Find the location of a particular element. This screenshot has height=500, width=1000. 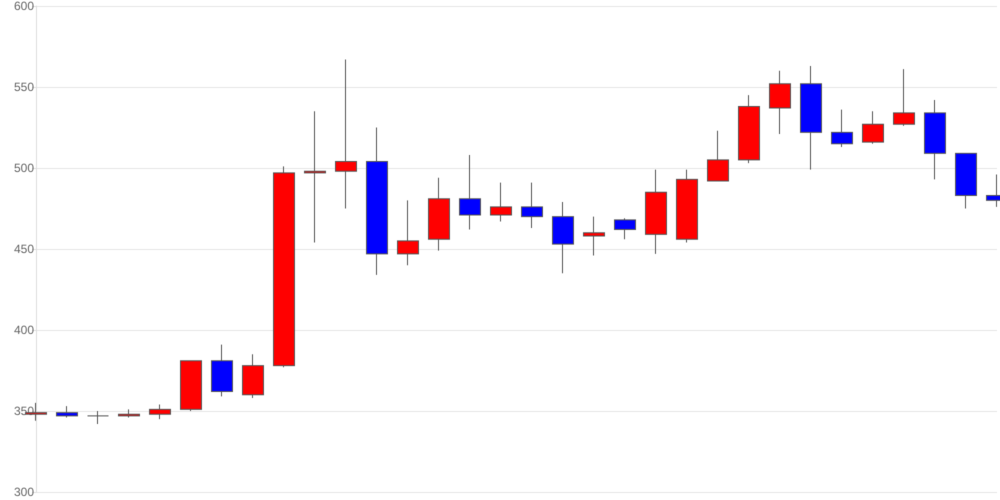

y-tick-label: 600 is located at coordinates (24, 6).